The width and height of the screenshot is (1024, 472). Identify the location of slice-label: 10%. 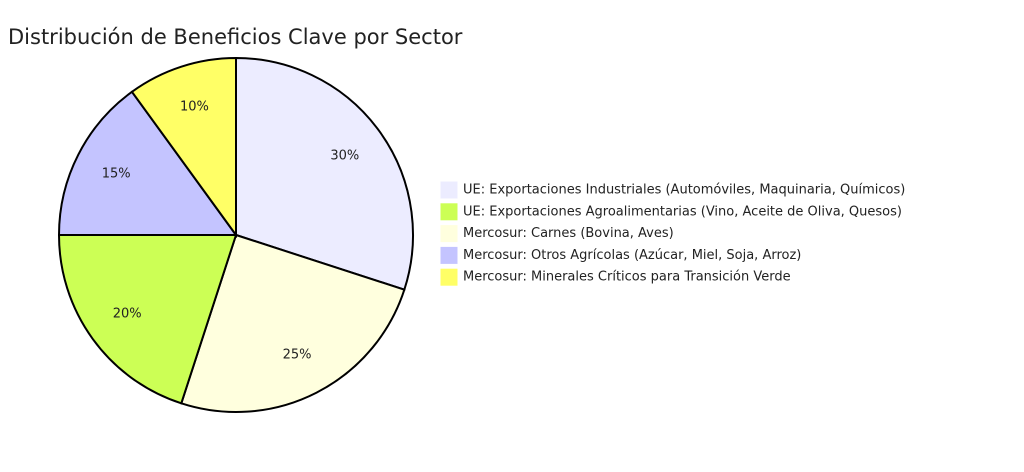
(194, 107).